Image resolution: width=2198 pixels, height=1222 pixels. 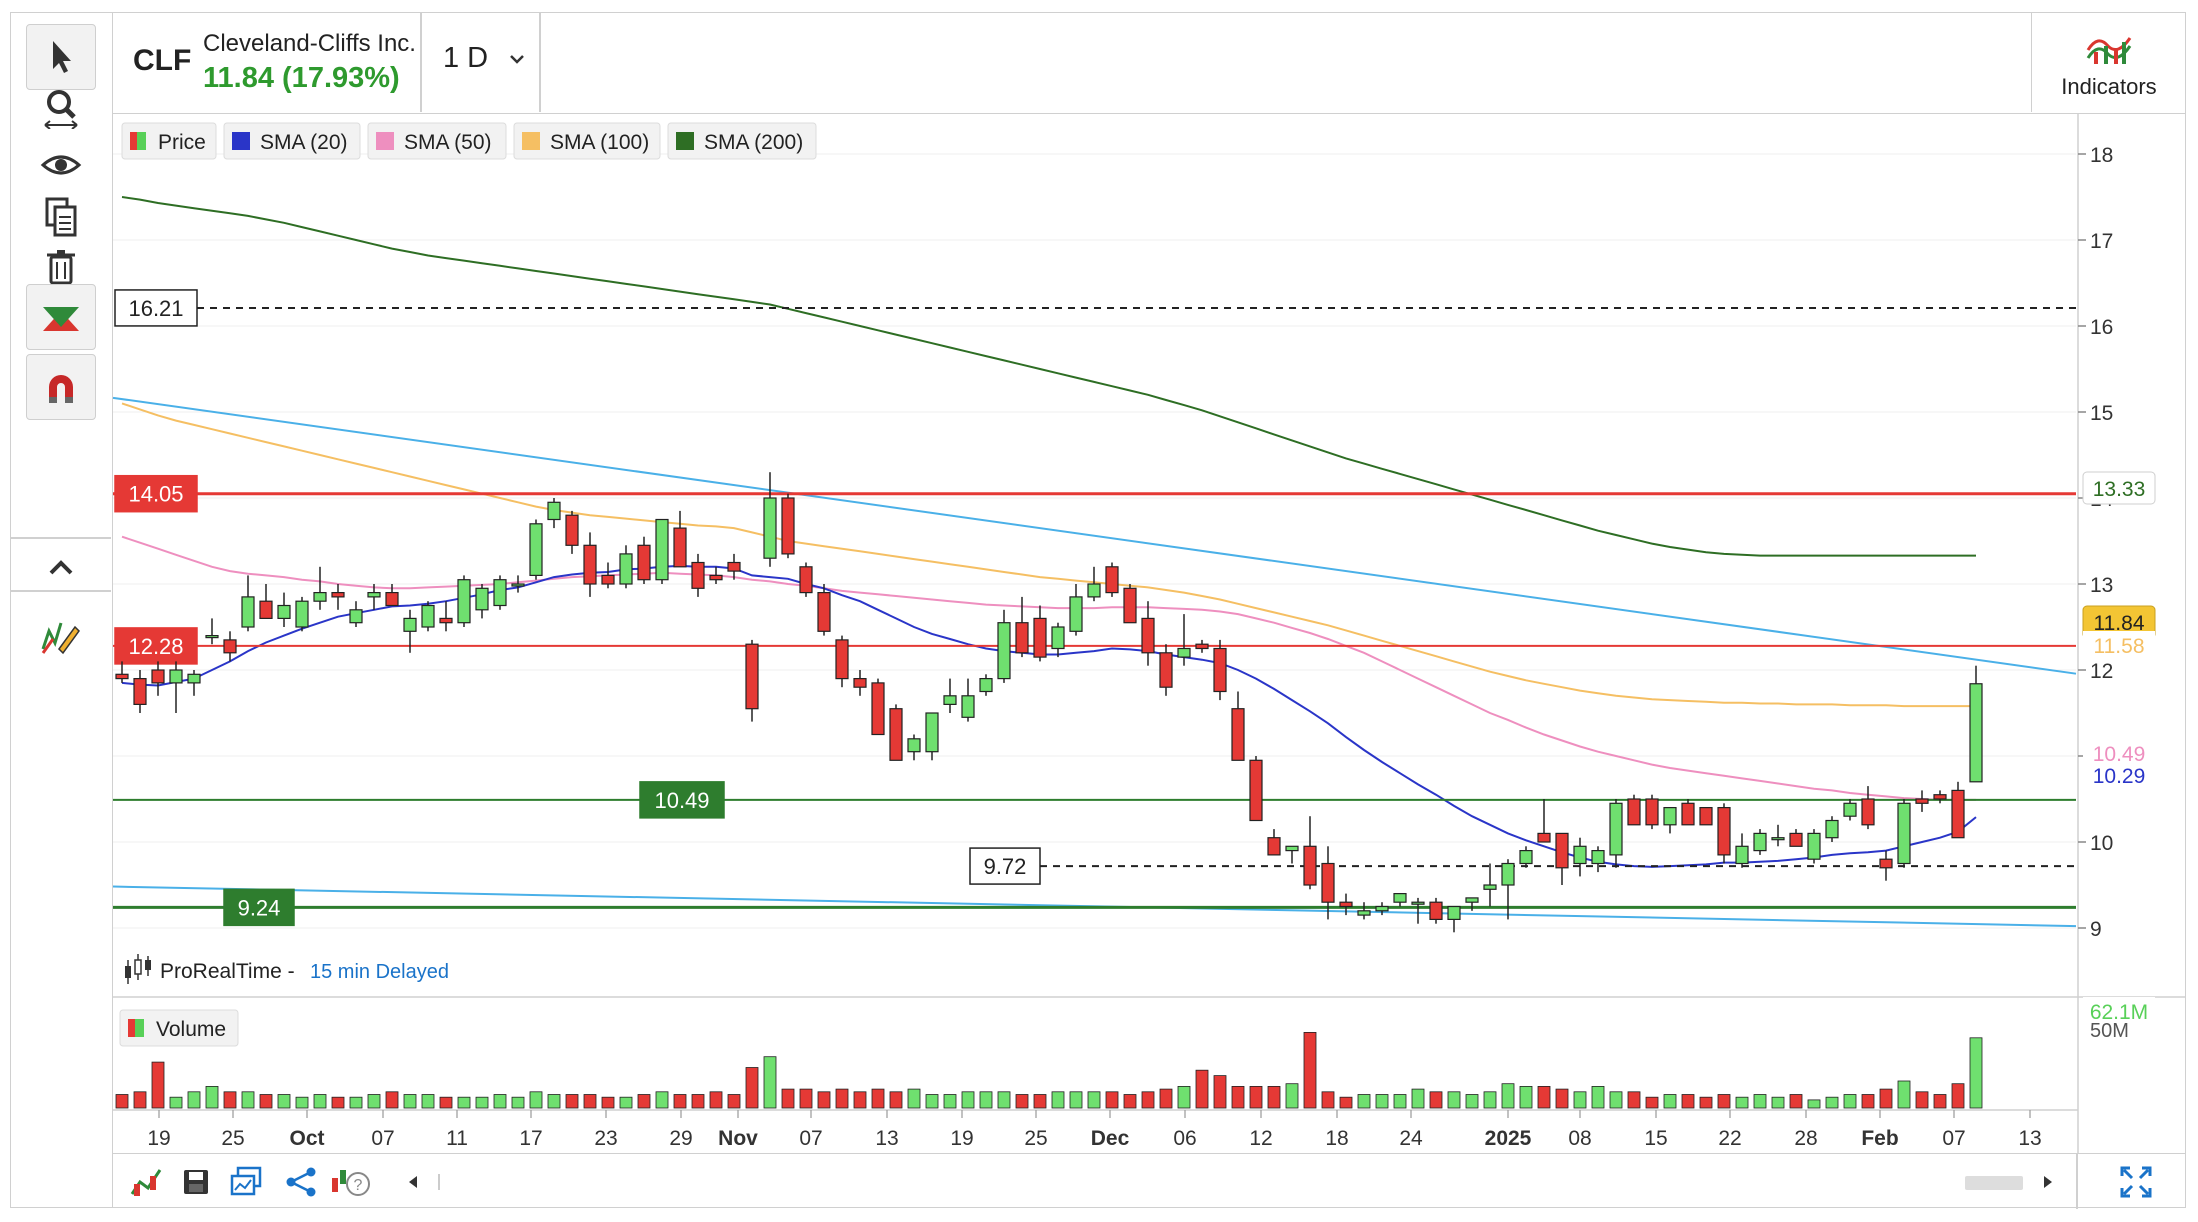 What do you see at coordinates (2119, 645) in the screenshot?
I see `badge-bg` at bounding box center [2119, 645].